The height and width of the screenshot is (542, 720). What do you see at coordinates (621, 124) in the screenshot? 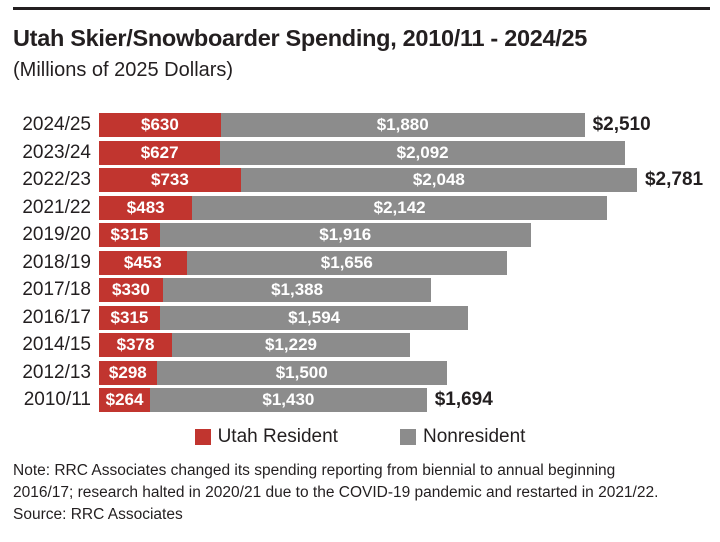
I see `total-label: $2,510` at bounding box center [621, 124].